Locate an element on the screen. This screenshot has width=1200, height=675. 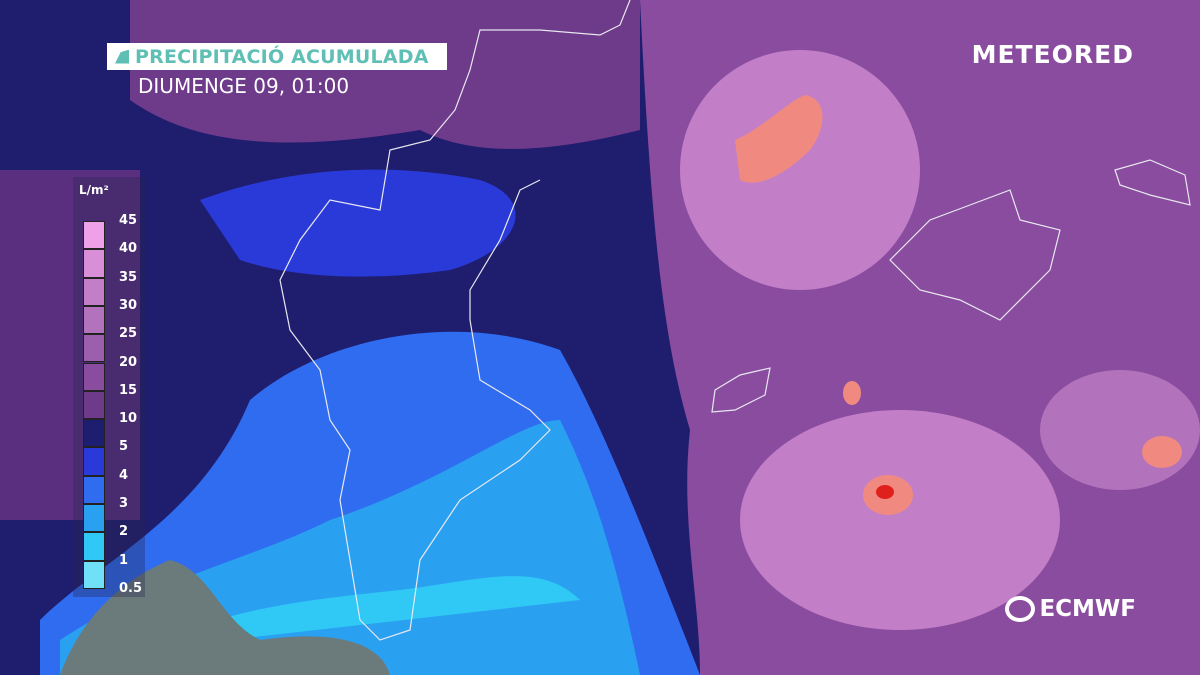
precip-area-west is located at coordinates (70, 345).